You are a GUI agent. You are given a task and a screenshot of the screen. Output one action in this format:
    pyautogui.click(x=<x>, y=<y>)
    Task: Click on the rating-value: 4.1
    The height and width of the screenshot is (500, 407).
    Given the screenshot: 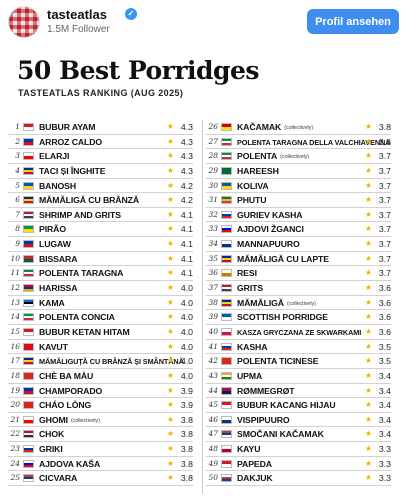 What is the action you would take?
    pyautogui.click(x=186, y=273)
    